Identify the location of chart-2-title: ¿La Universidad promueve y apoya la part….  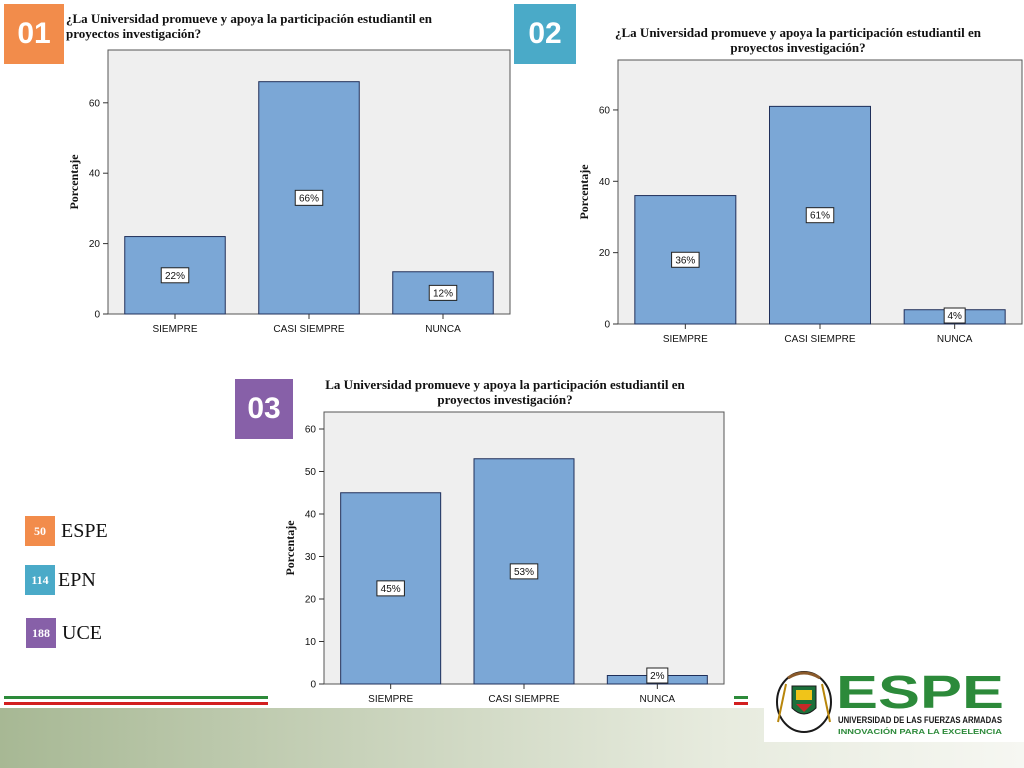
(798, 40).